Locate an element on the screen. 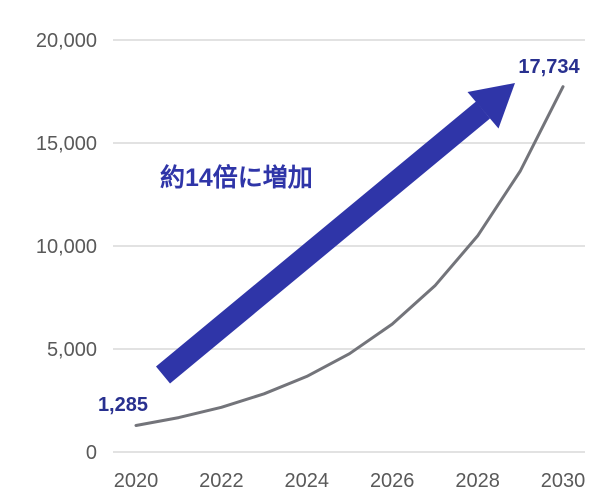 The height and width of the screenshot is (500, 600). x-tick-label-2026: 2026 is located at coordinates (392, 481).